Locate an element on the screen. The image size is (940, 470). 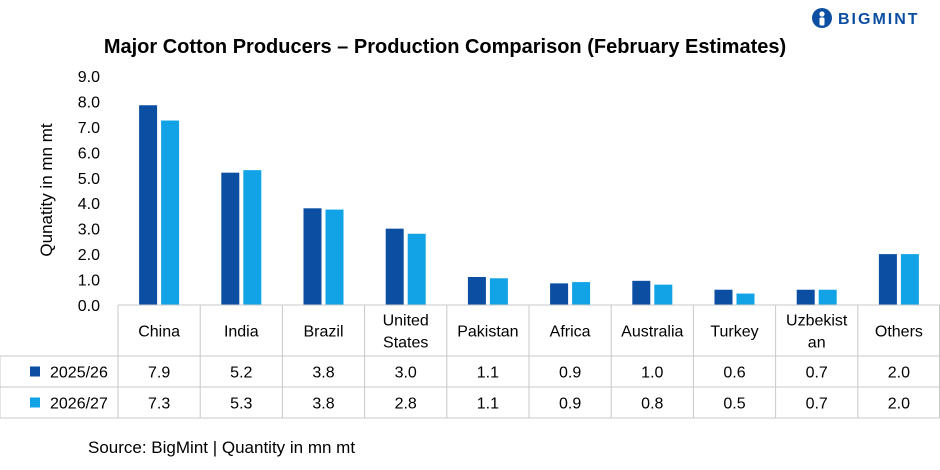
data-table-cell: 0.5 is located at coordinates (734, 404).